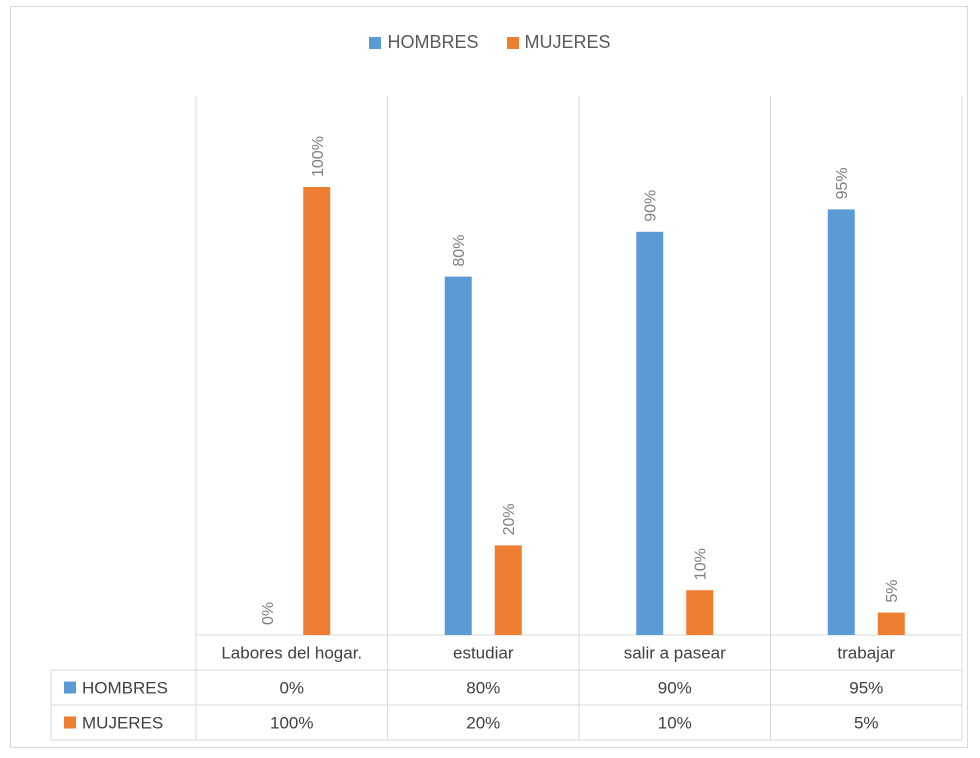  Describe the element at coordinates (866, 688) in the screenshot. I see `table-cell: 95%` at that location.